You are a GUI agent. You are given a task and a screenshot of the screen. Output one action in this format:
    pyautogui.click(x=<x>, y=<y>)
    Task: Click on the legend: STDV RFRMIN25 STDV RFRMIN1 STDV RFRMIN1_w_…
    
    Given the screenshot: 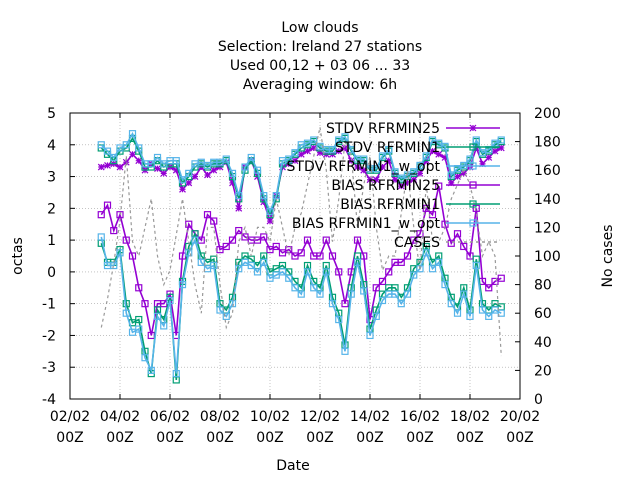 What is the action you would take?
    pyautogui.click(x=393, y=186)
    